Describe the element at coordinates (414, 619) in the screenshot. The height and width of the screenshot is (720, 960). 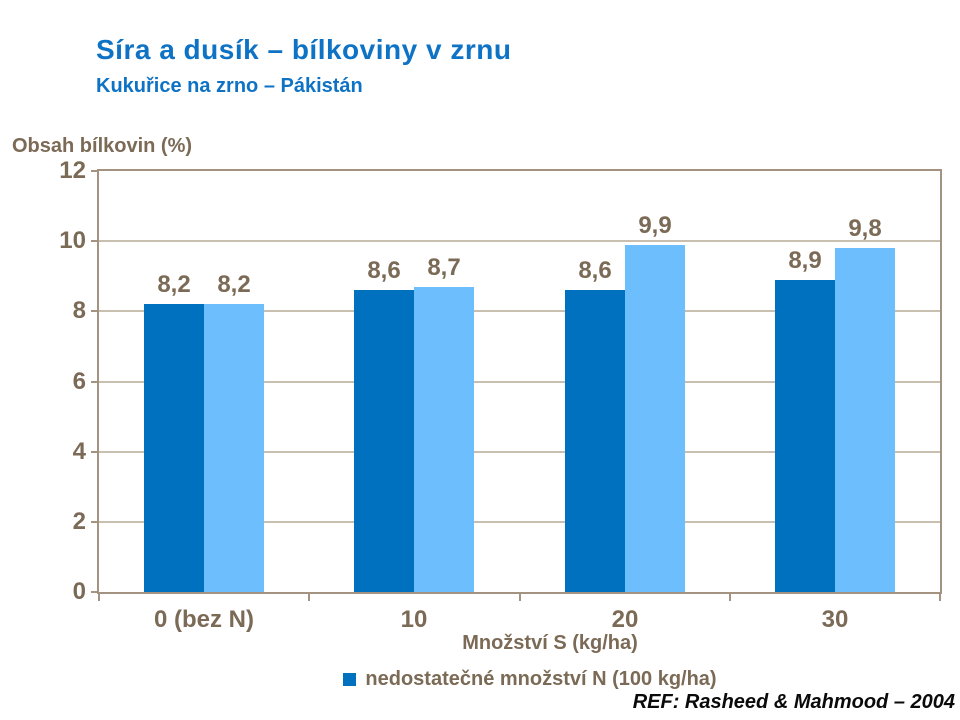
I see `x-category-label: 10` at that location.